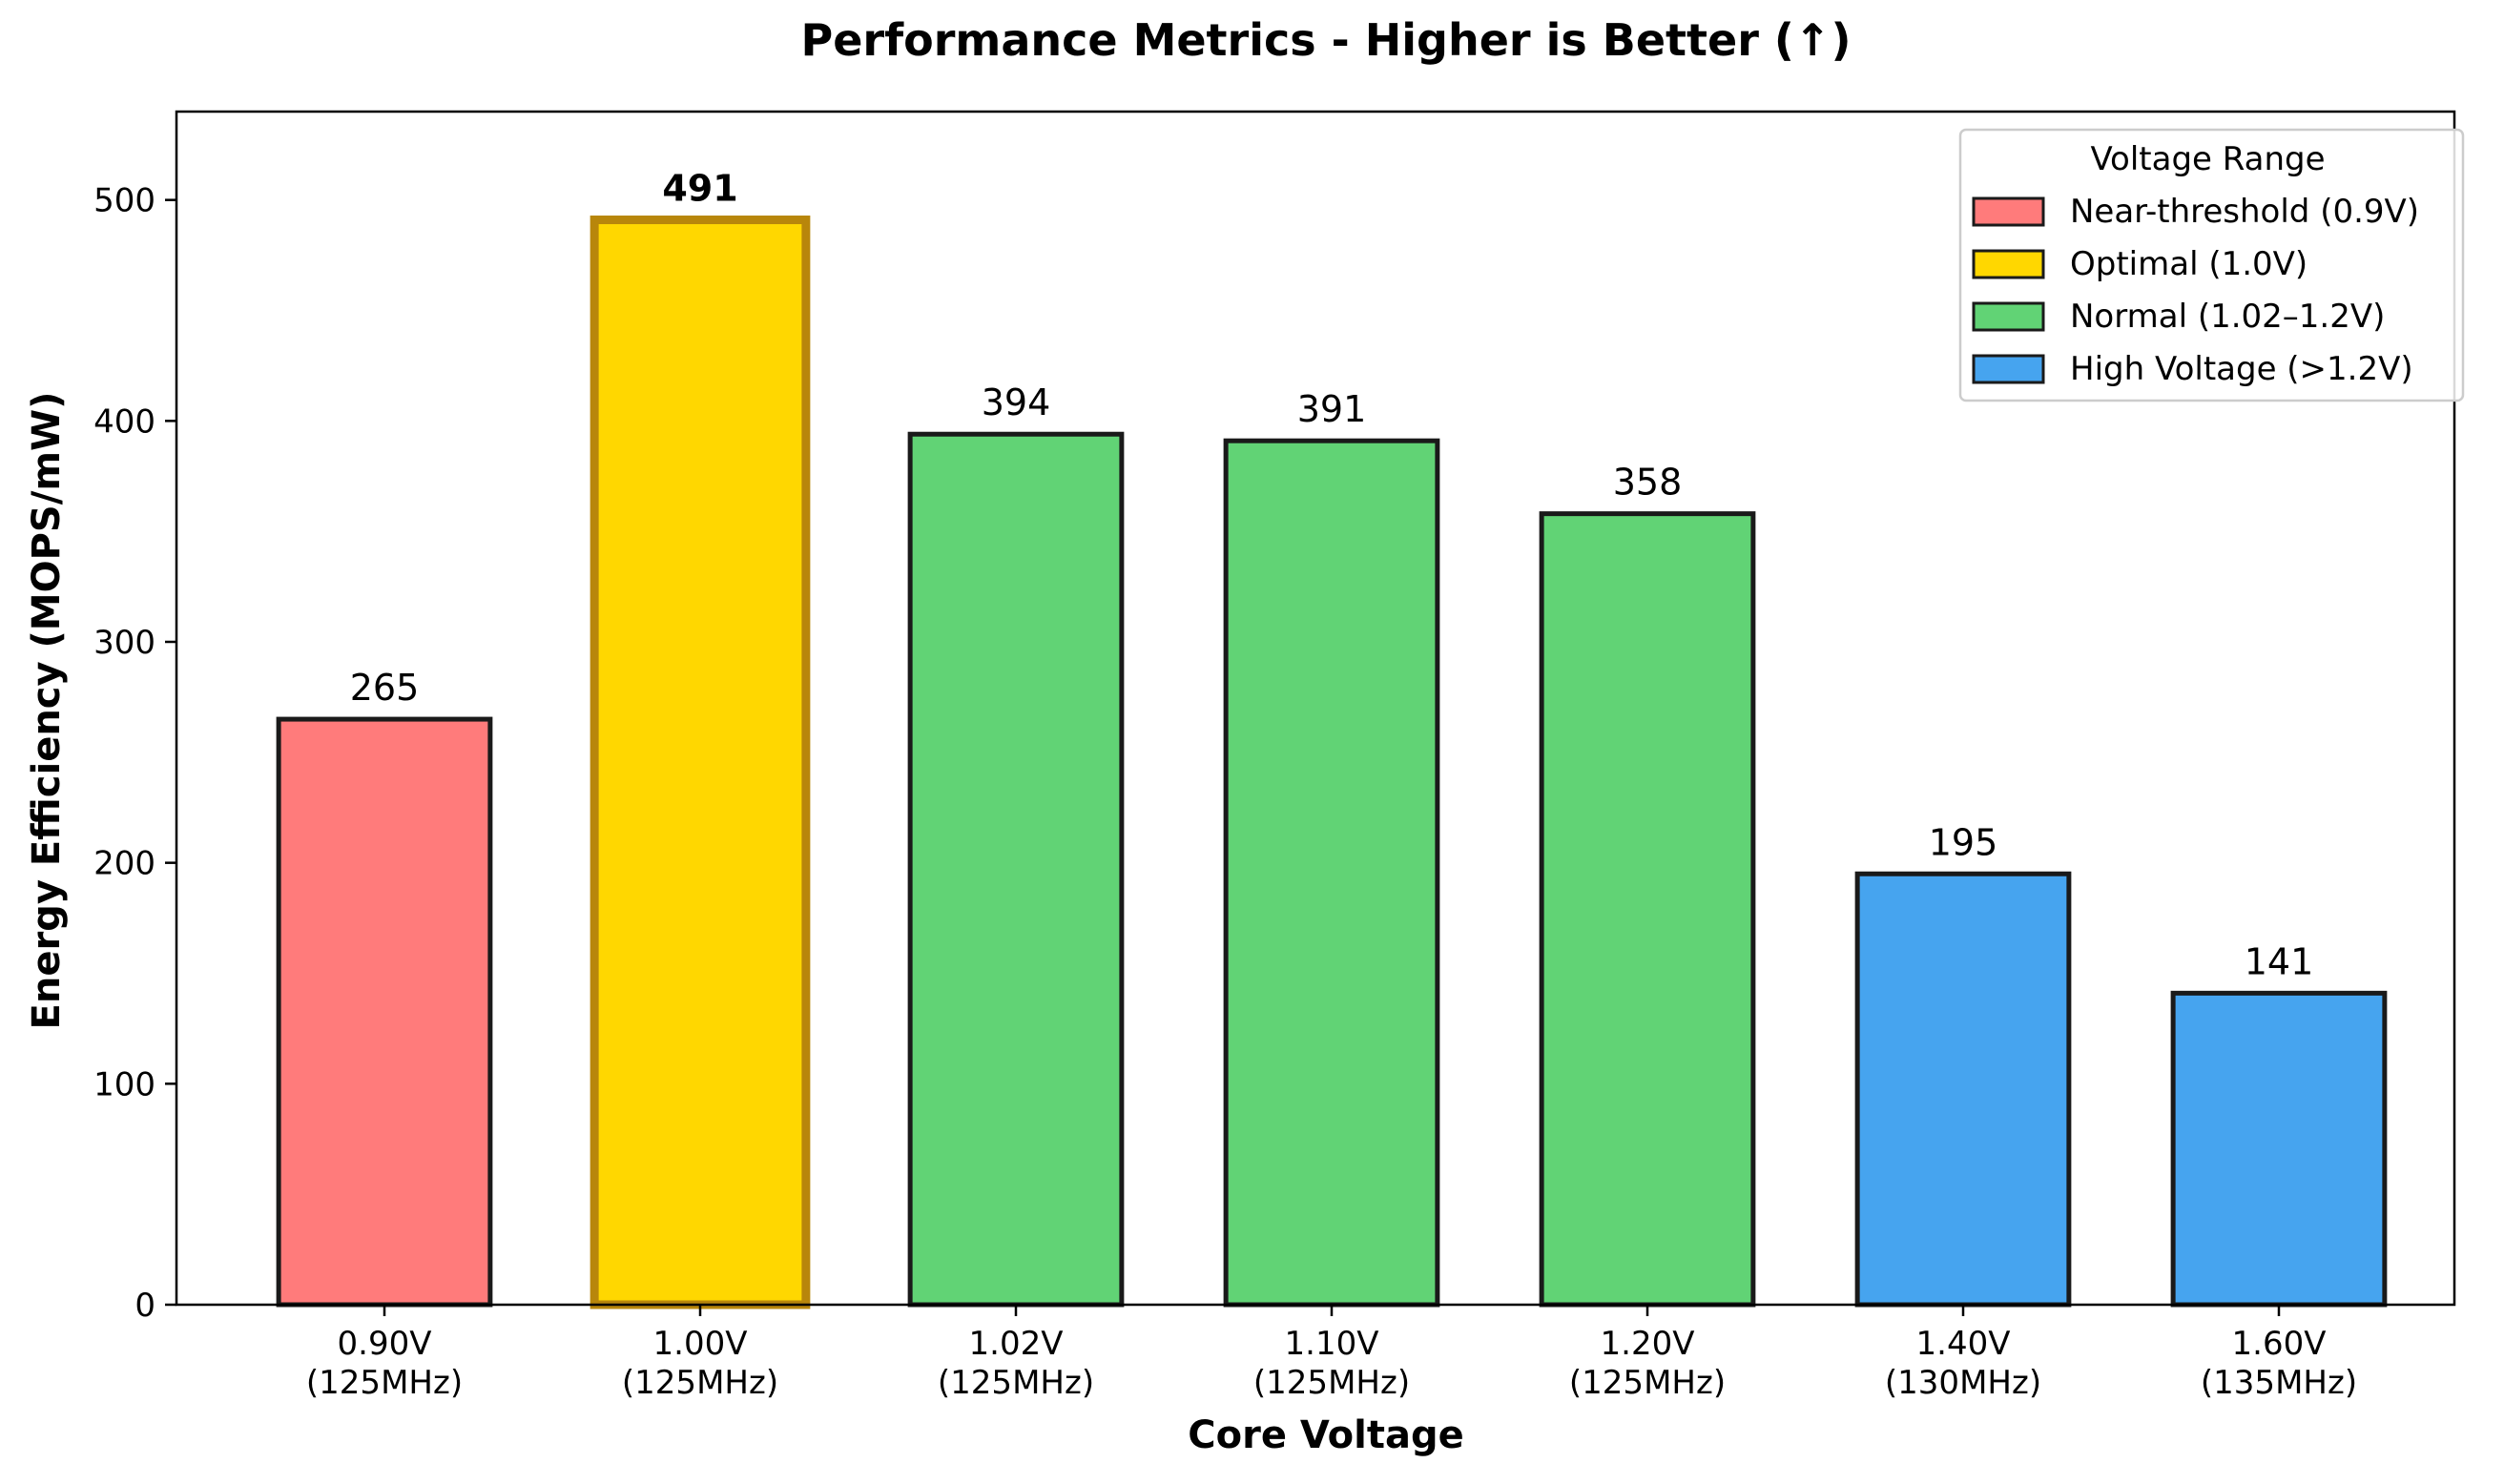  I want to click on y-tick-label: 0, so click(145, 1306).